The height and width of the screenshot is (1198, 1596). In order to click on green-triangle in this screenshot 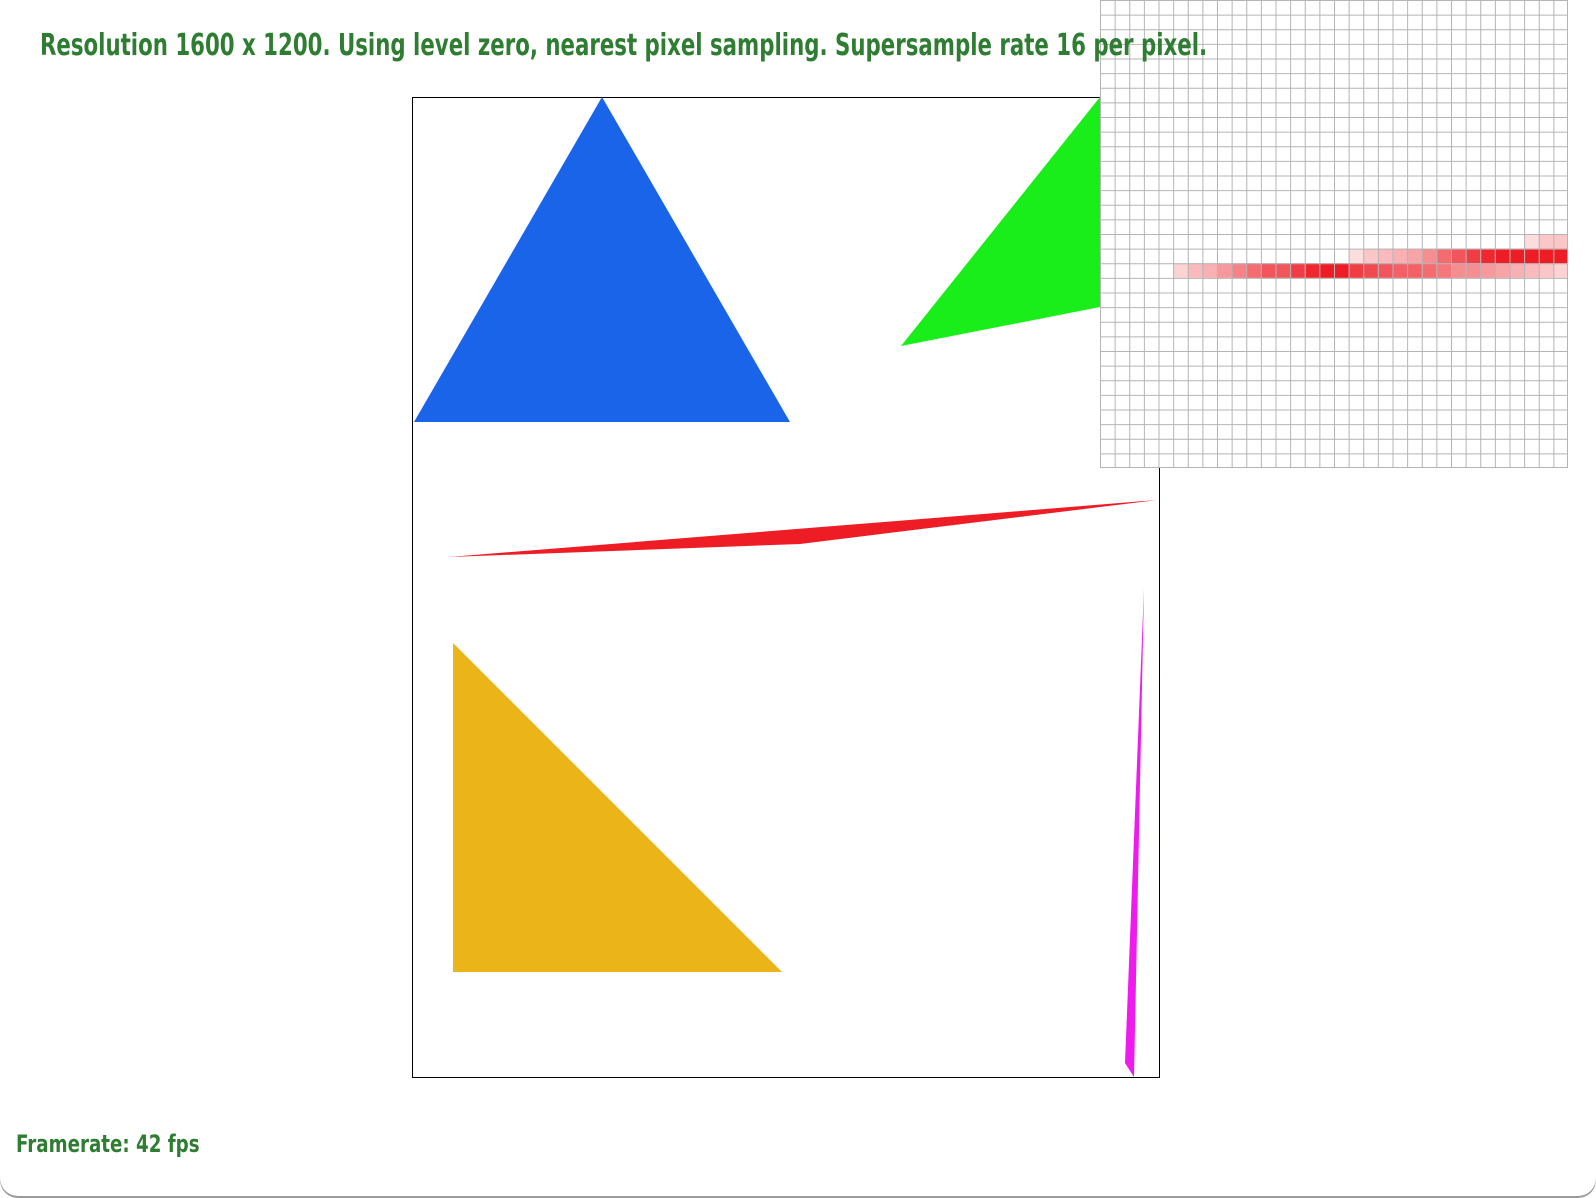, I will do `click(1000, 221)`.